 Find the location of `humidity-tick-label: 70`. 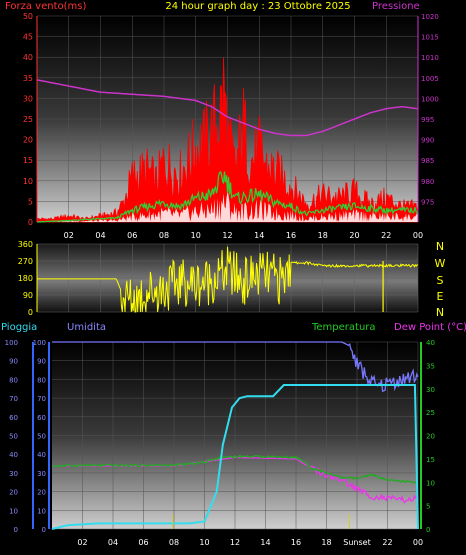

humidity-tick-label: 70 is located at coordinates (41, 399).